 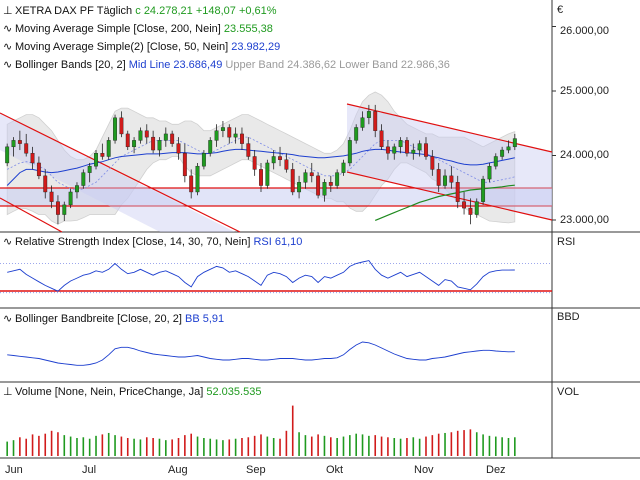 I want to click on change-pct: +0,61%, so click(x=257, y=11).